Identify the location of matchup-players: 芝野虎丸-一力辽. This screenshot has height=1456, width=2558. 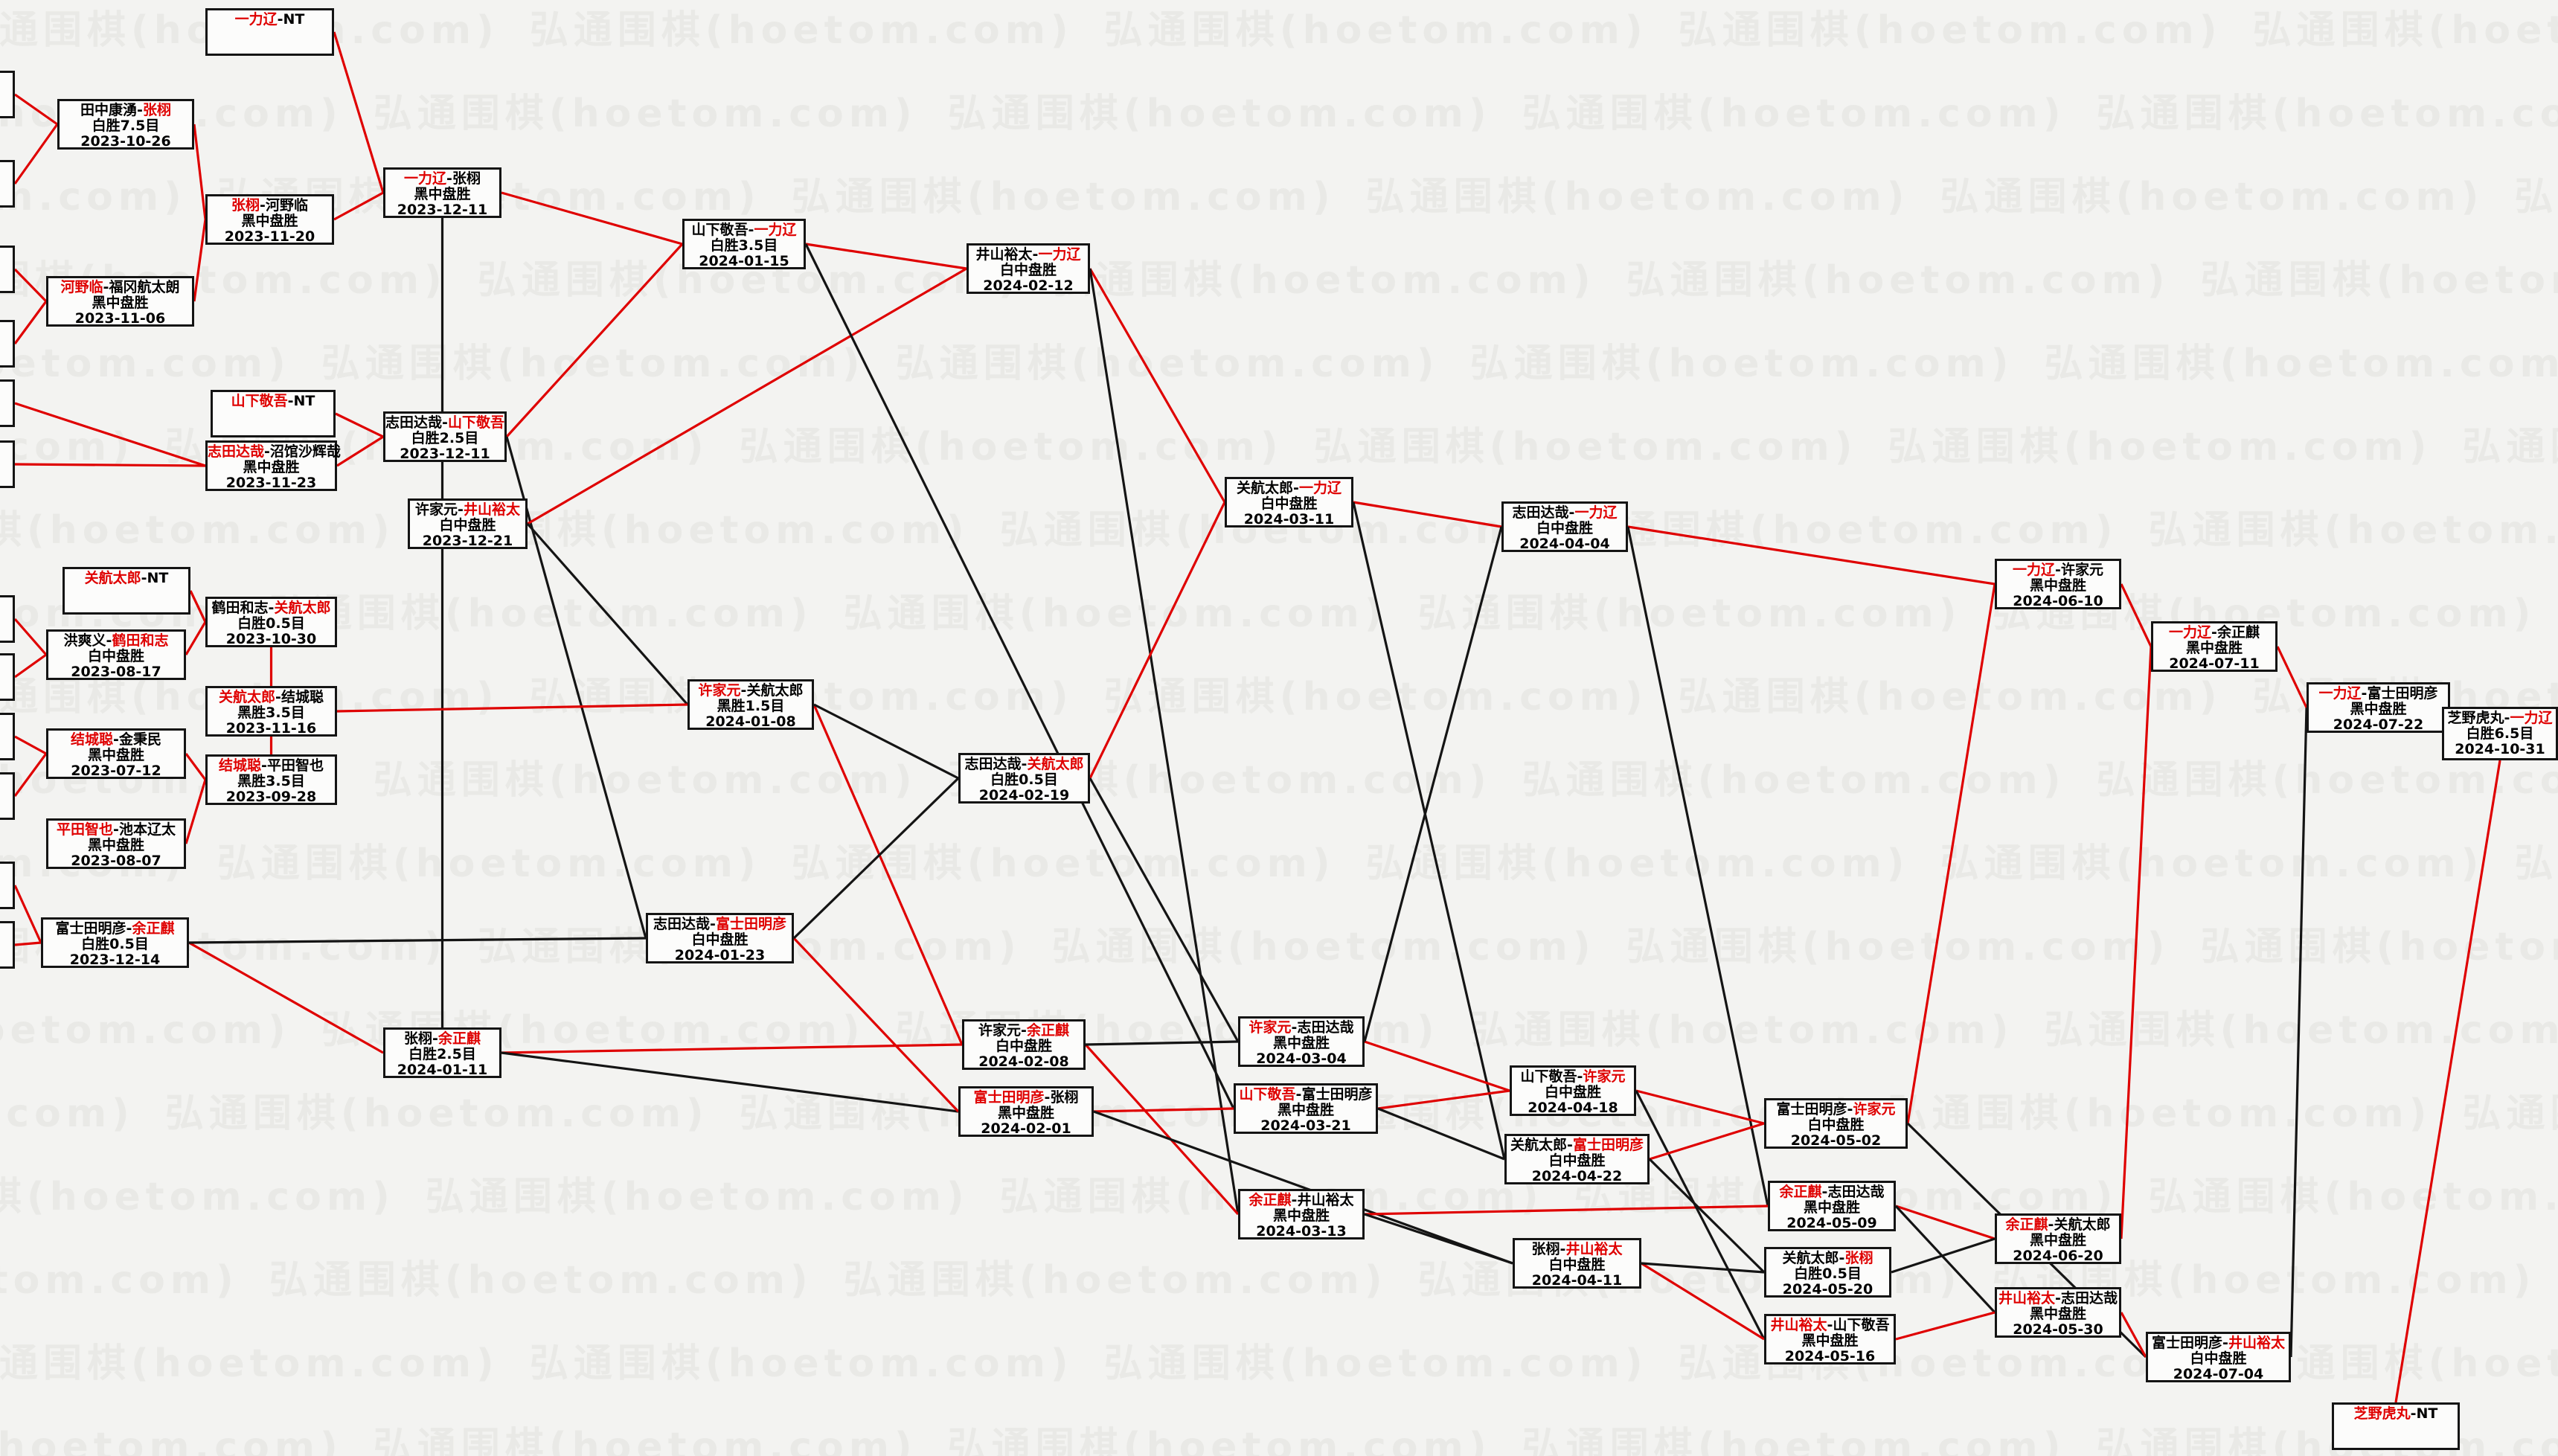
(2500, 718).